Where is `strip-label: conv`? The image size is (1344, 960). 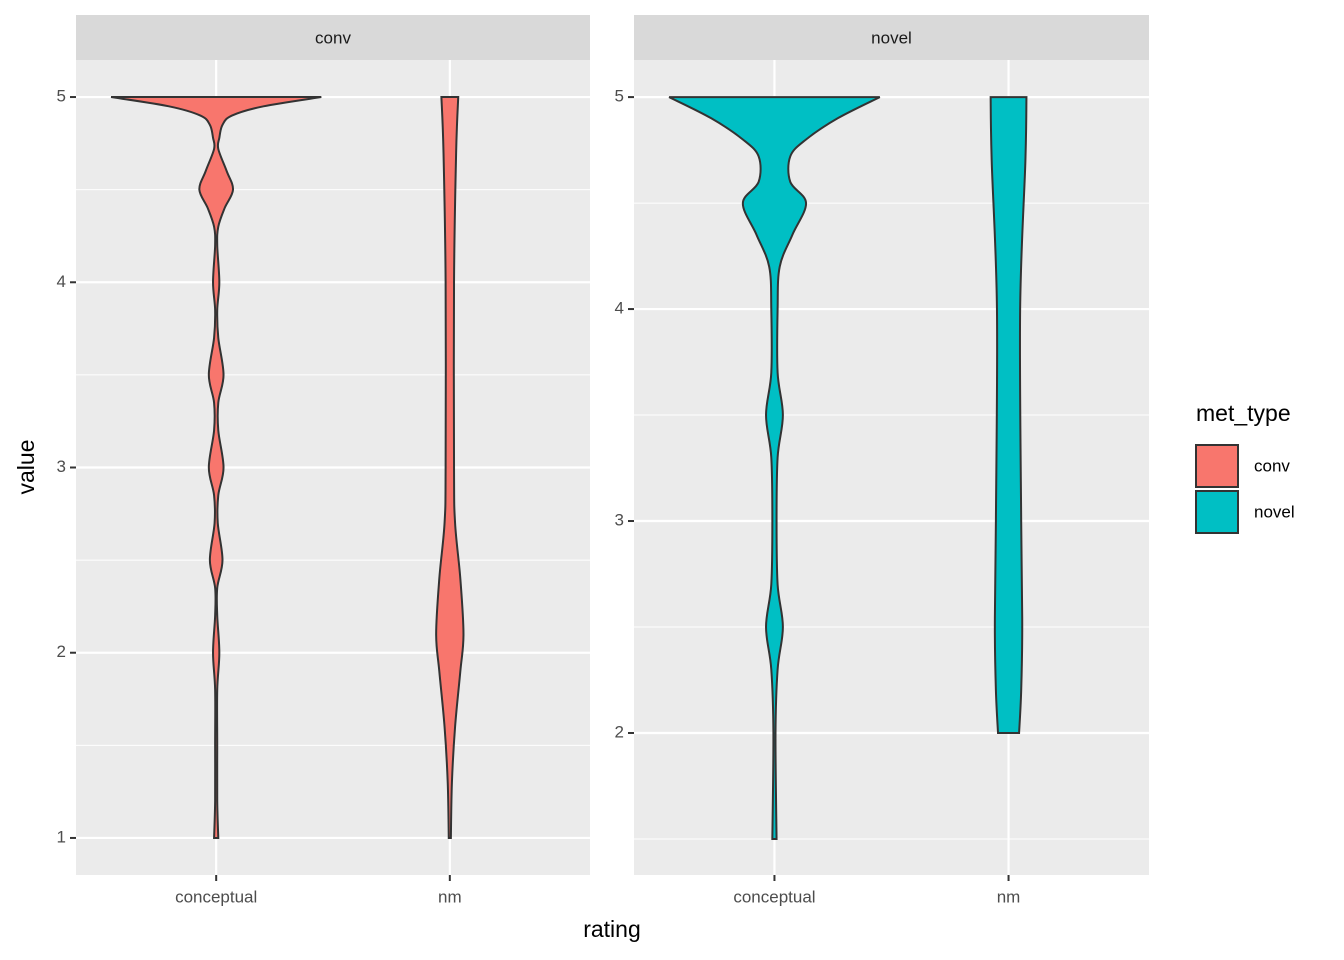 strip-label: conv is located at coordinates (333, 37).